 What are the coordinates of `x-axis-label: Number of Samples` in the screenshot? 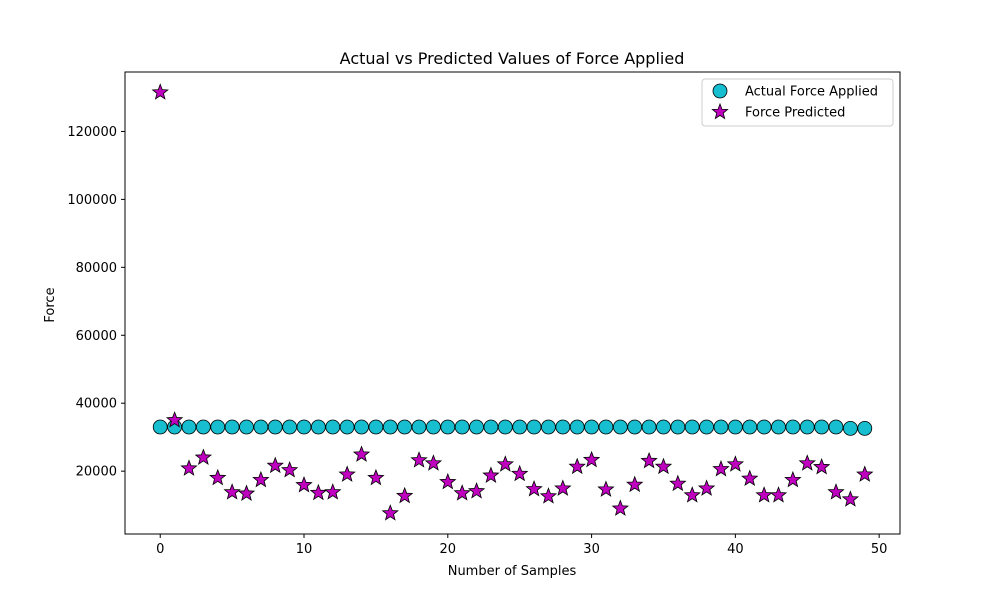 It's located at (512, 571).